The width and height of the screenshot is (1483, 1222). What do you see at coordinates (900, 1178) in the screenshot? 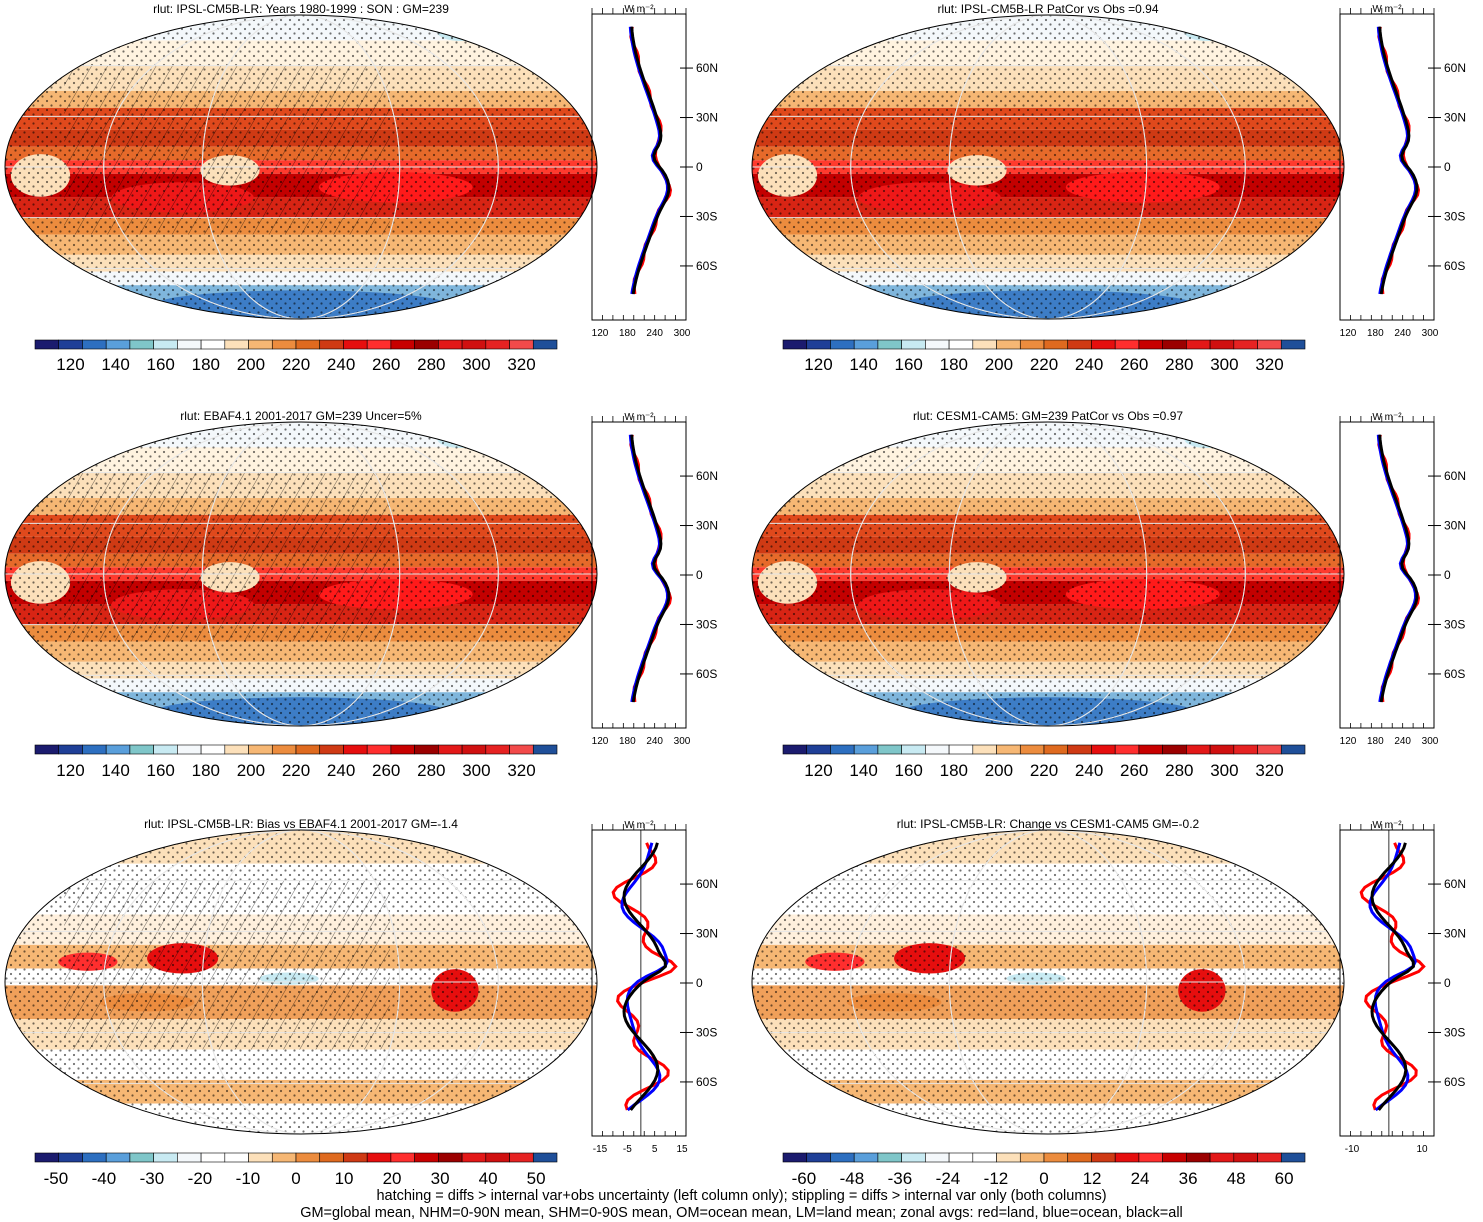
I see `colorbar-tick-label: -36` at bounding box center [900, 1178].